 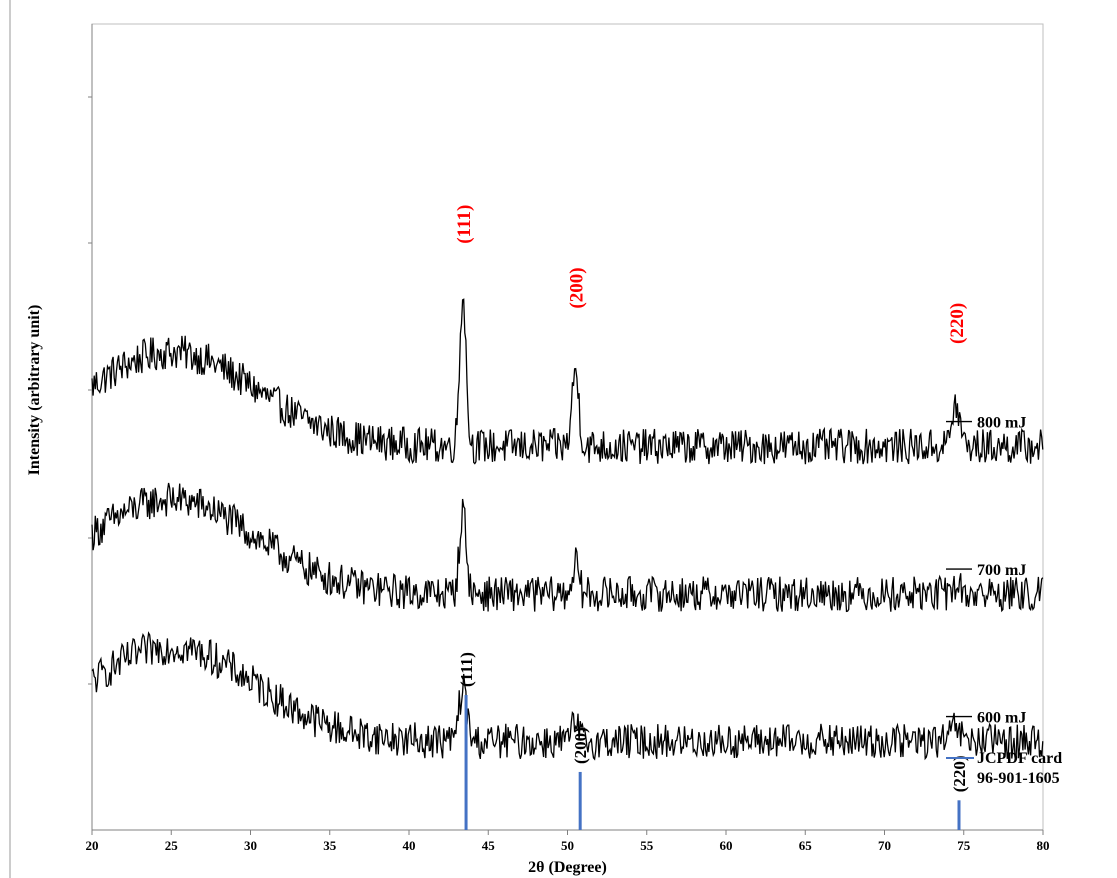 I want to click on x-tick-label: 25, so click(x=172, y=845).